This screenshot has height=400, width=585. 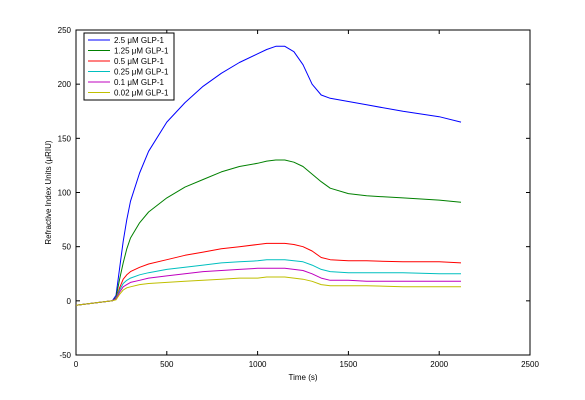 I want to click on y-axis-title: Refractive Index Units (μRIU), so click(x=48, y=192).